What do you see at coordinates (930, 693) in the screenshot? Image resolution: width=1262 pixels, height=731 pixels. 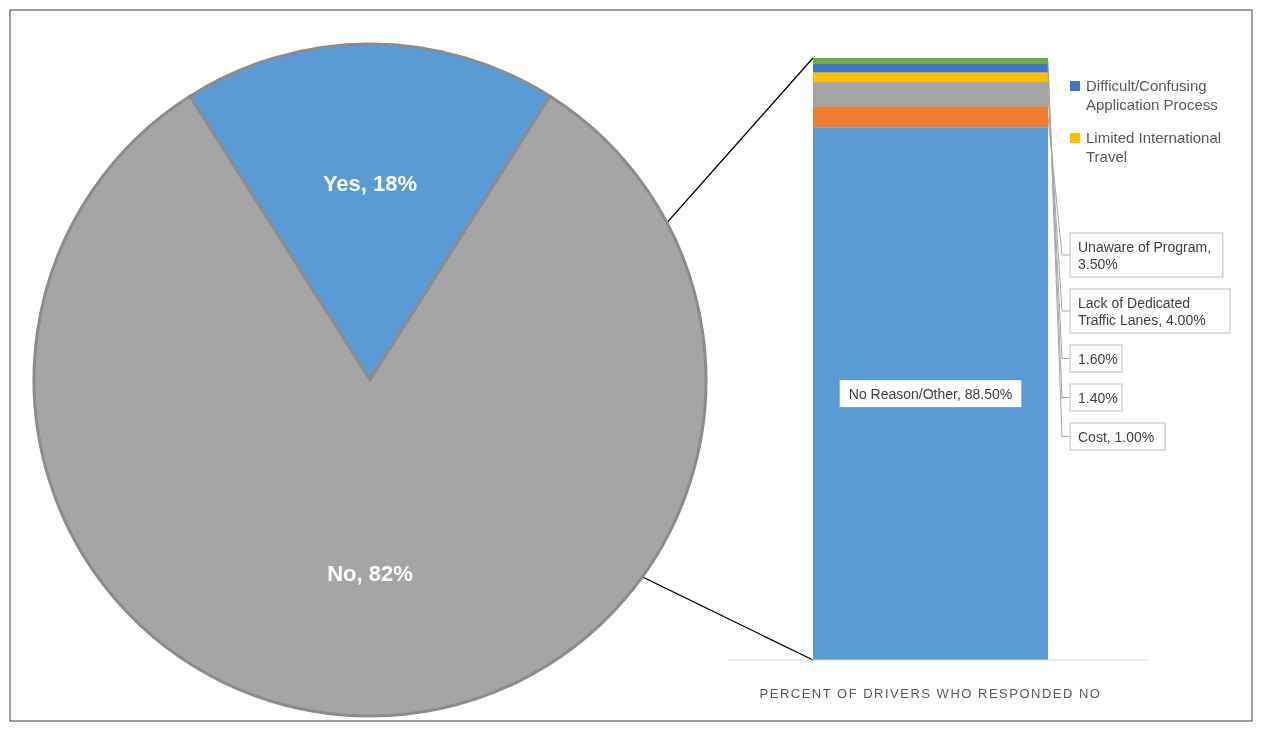 I see `x-axis-title: PERCENT OF DRIVERS WHO RESPONDED NO` at bounding box center [930, 693].